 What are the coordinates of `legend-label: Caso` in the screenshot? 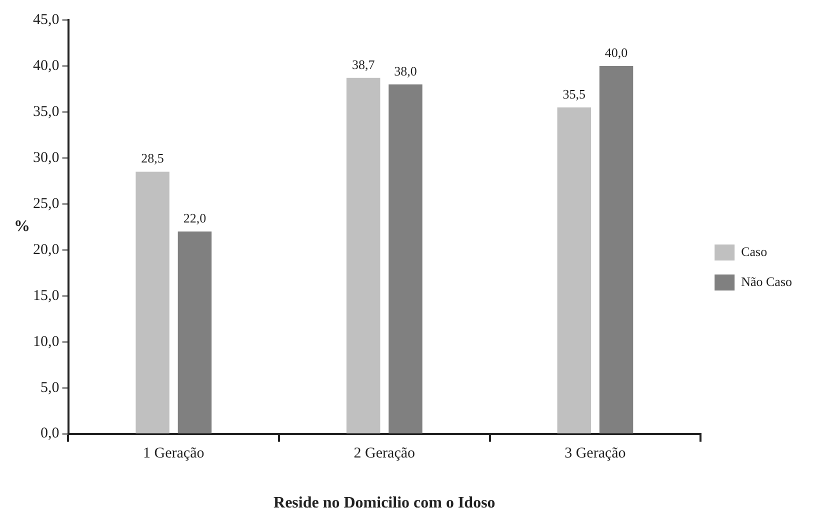 It's located at (754, 251).